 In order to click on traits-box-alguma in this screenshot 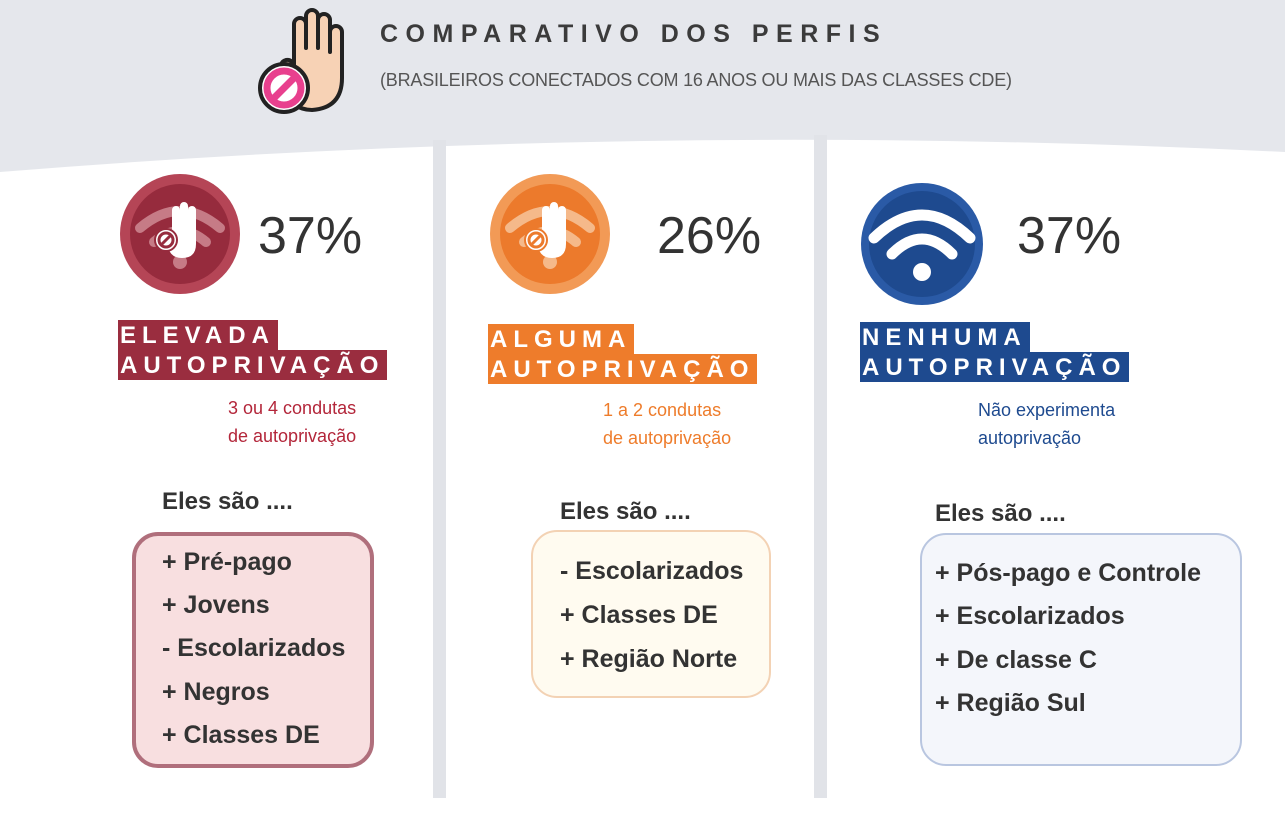, I will do `click(651, 614)`.